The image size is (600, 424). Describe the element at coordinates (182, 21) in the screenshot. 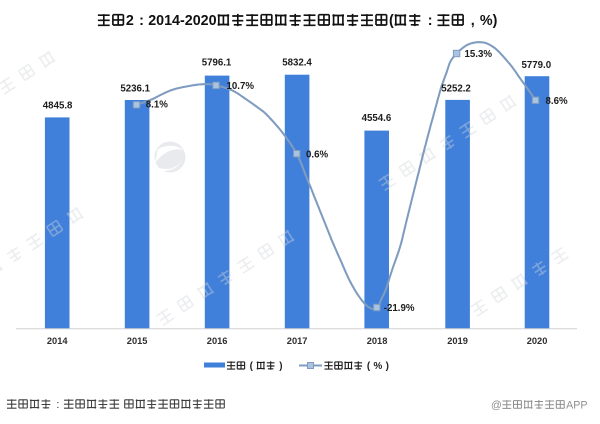

I see `svg-text: 2014-2020` at that location.